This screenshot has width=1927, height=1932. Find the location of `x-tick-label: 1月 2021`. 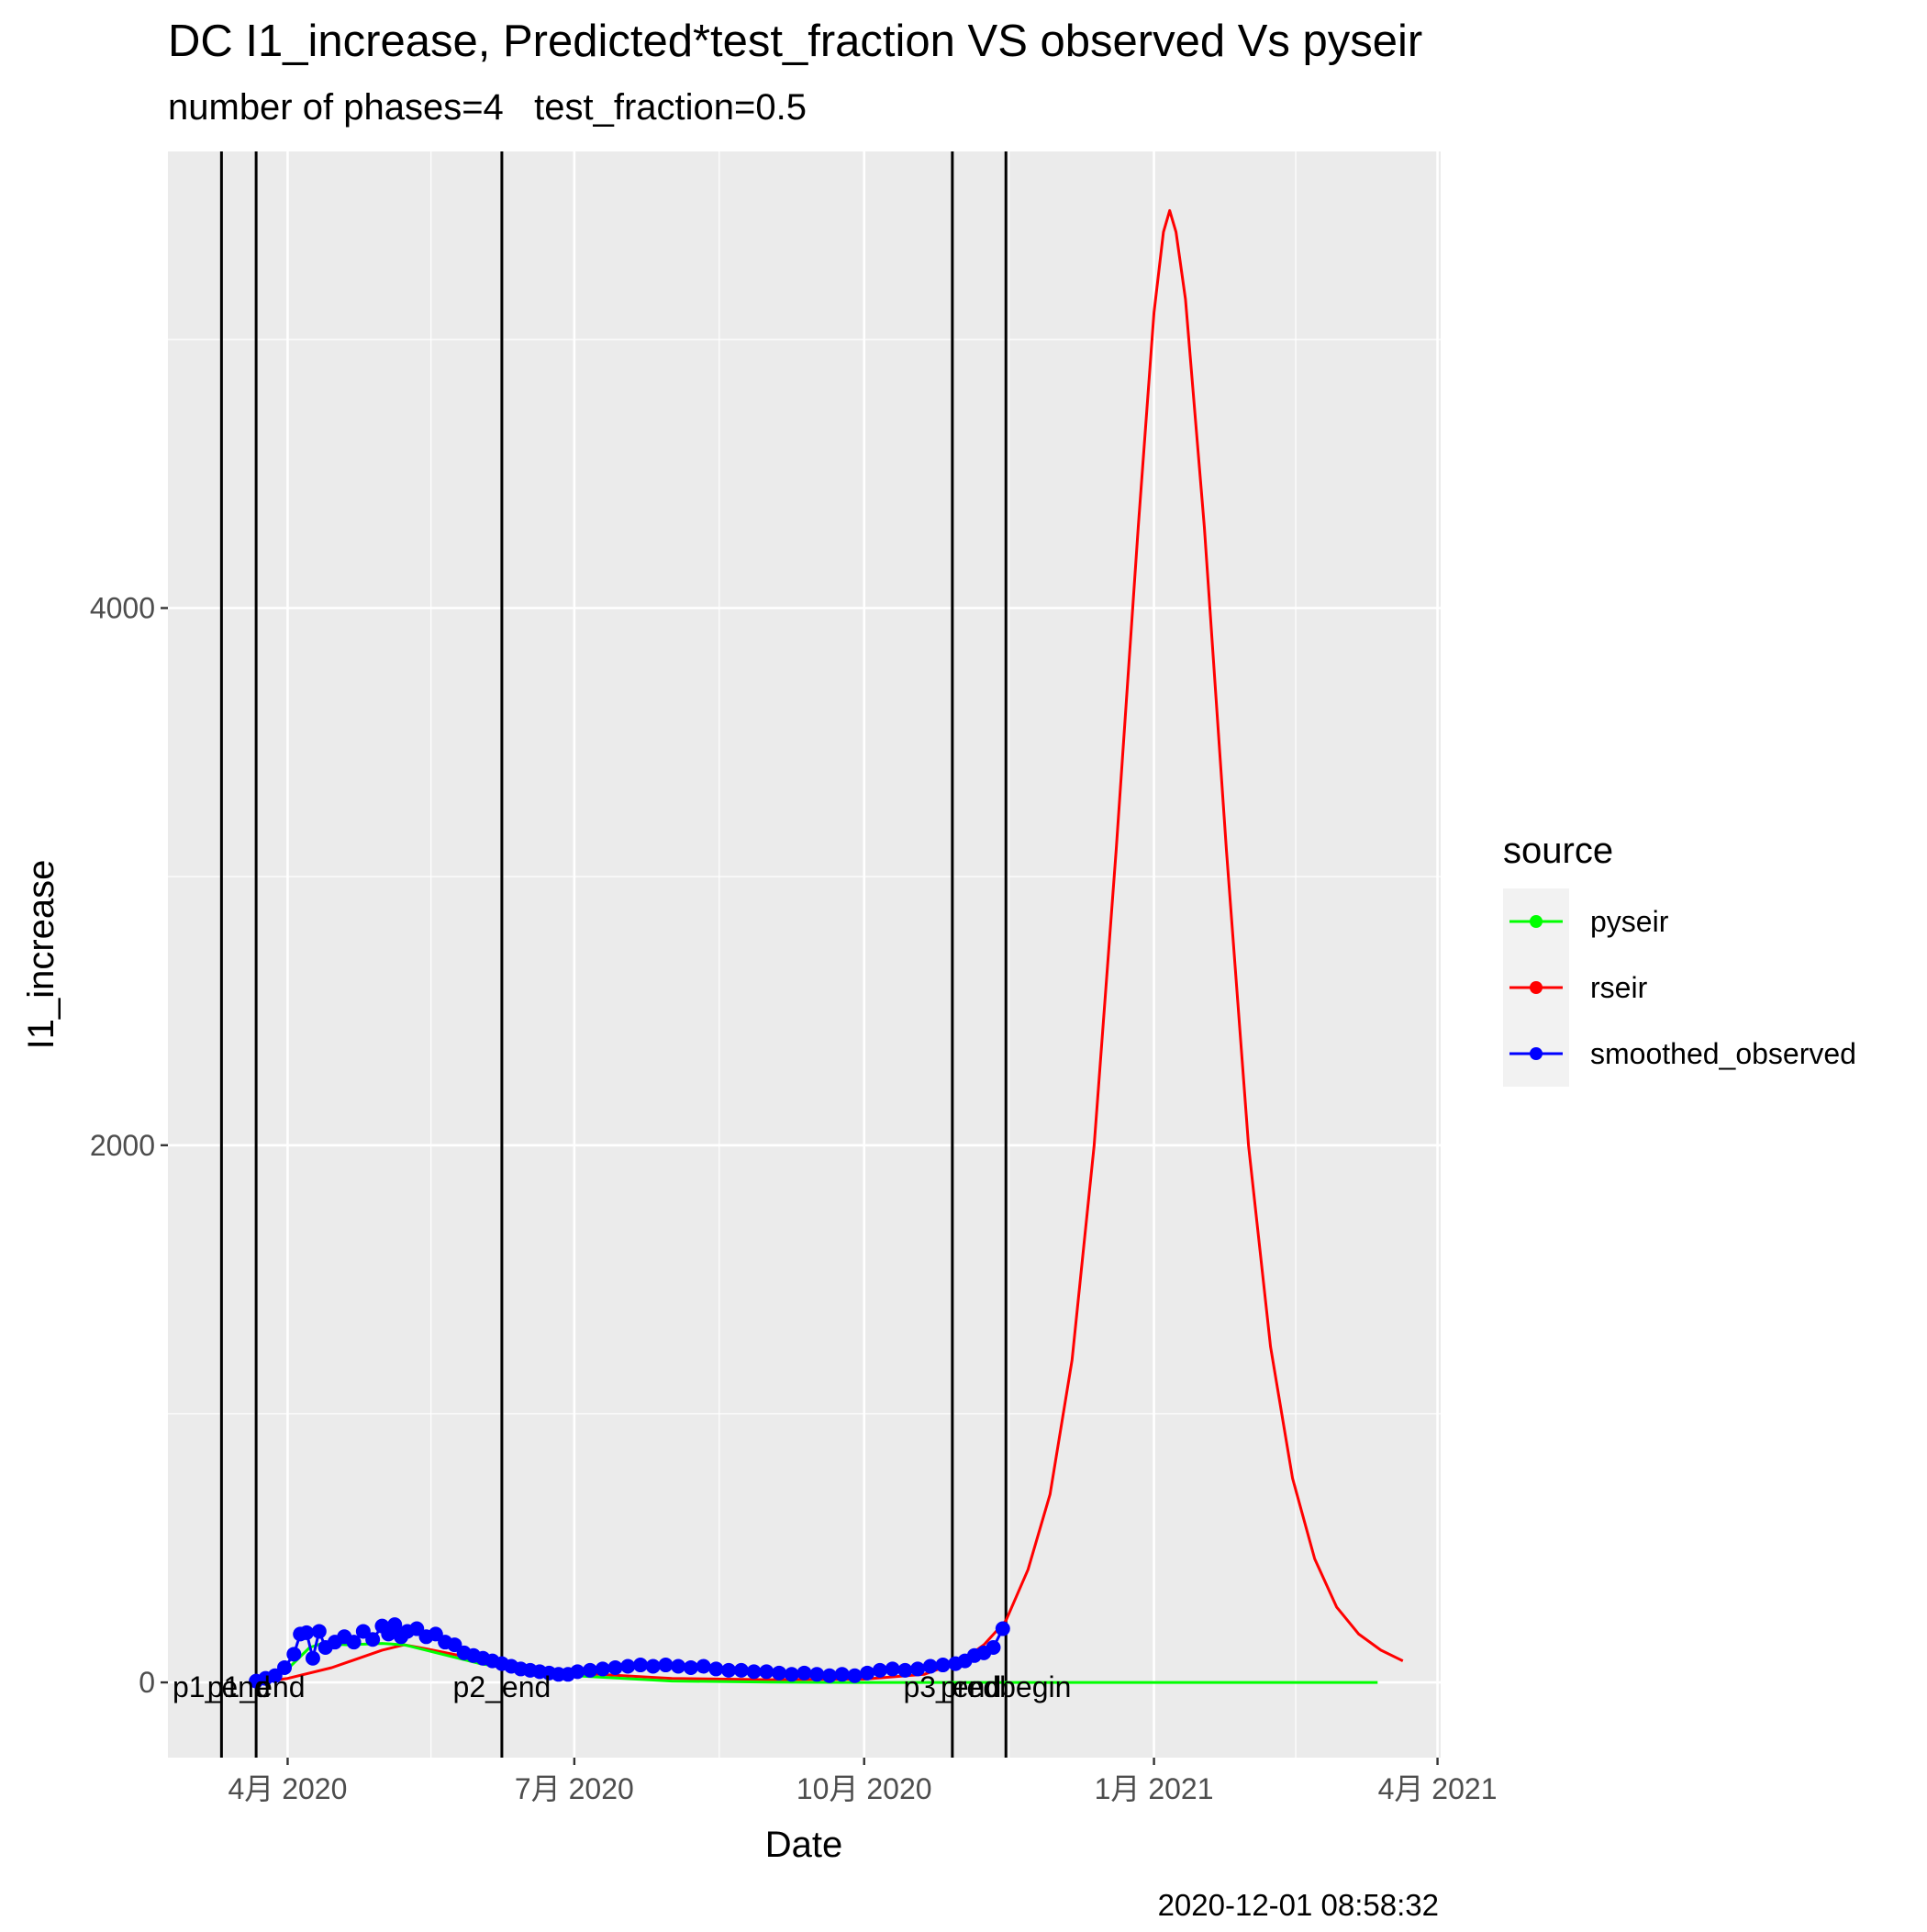

x-tick-label: 1月 2021 is located at coordinates (1154, 1788).